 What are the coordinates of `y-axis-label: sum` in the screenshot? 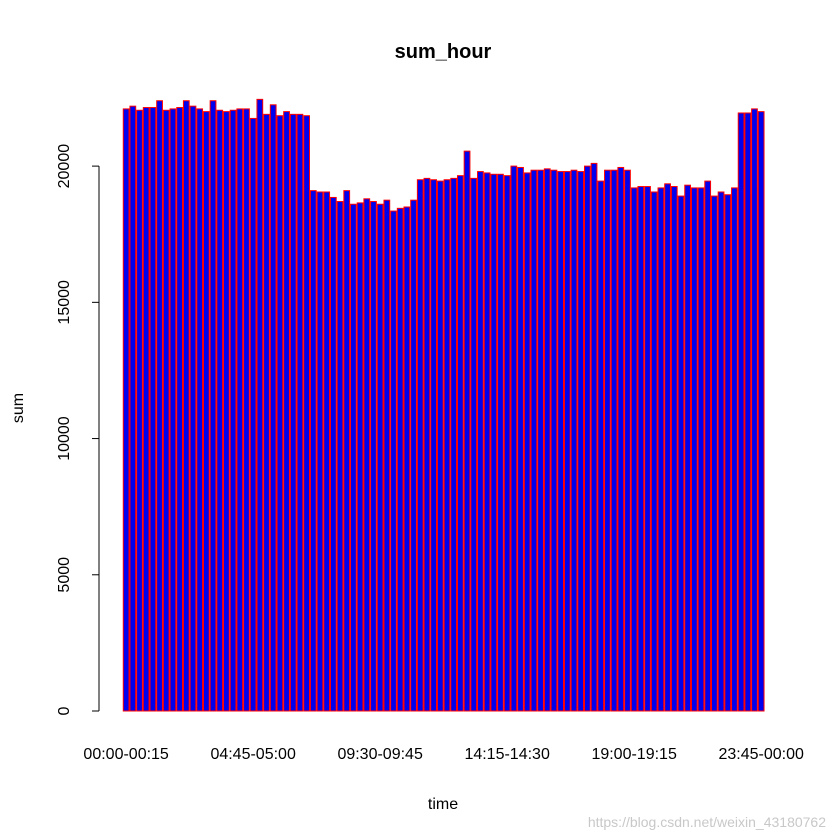 It's located at (18, 408).